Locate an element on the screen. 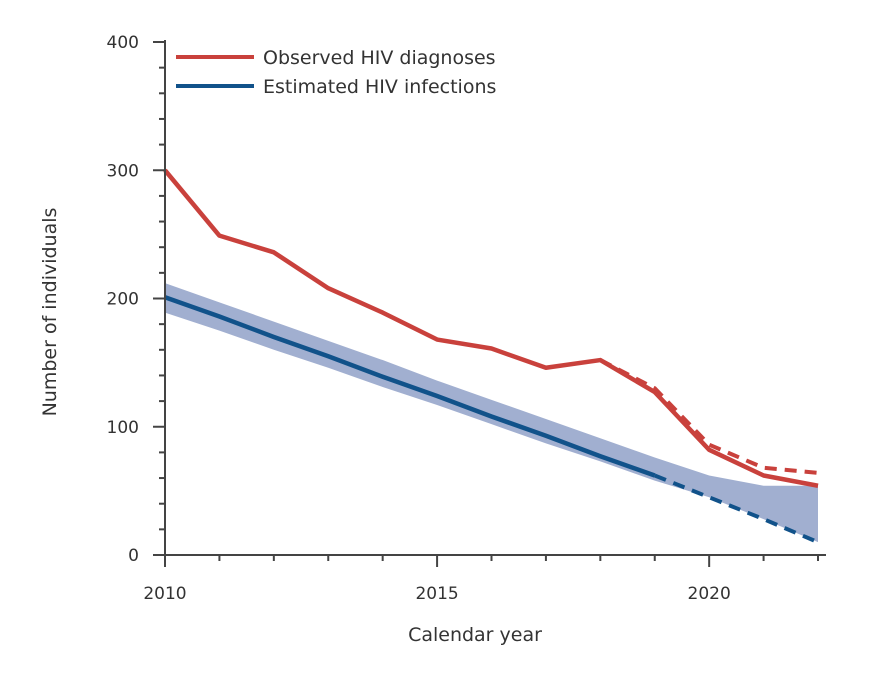 The image size is (878, 673). y-tick-label: 0 is located at coordinates (133, 556).